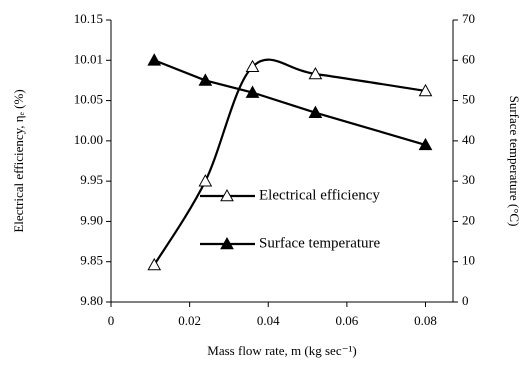 Image resolution: width=529 pixels, height=369 pixels. I want to click on y-tick-label: 10.05, so click(88, 99).